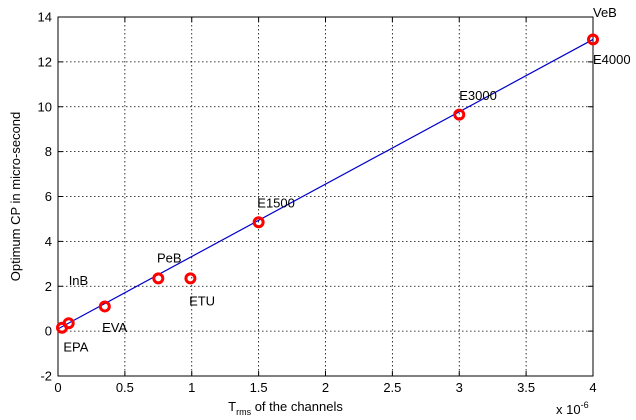 The image size is (636, 420). What do you see at coordinates (612, 59) in the screenshot?
I see `point-label: E4000` at bounding box center [612, 59].